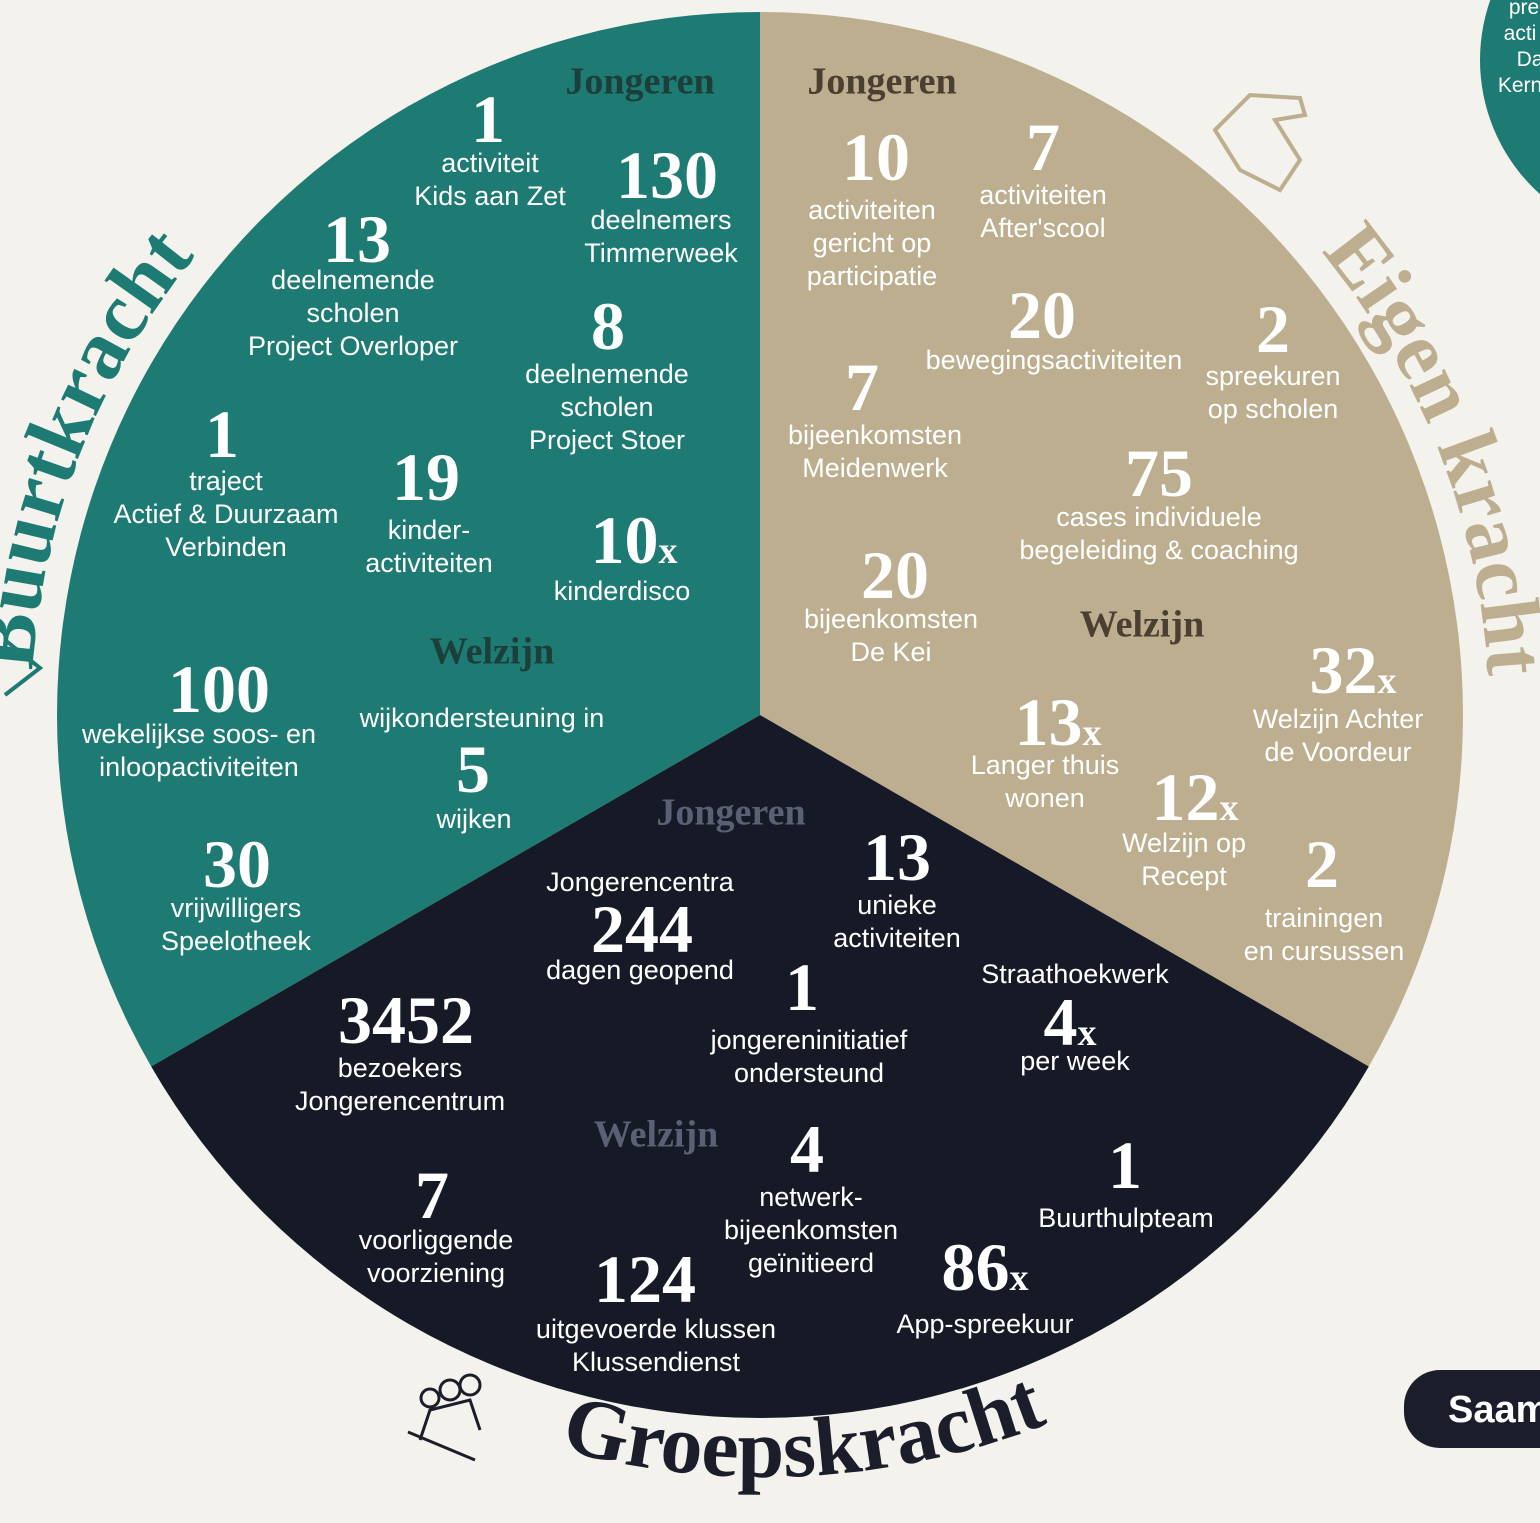 This screenshot has width=1540, height=1523. What do you see at coordinates (1337, 752) in the screenshot?
I see `stat-label: de Voordeur` at bounding box center [1337, 752].